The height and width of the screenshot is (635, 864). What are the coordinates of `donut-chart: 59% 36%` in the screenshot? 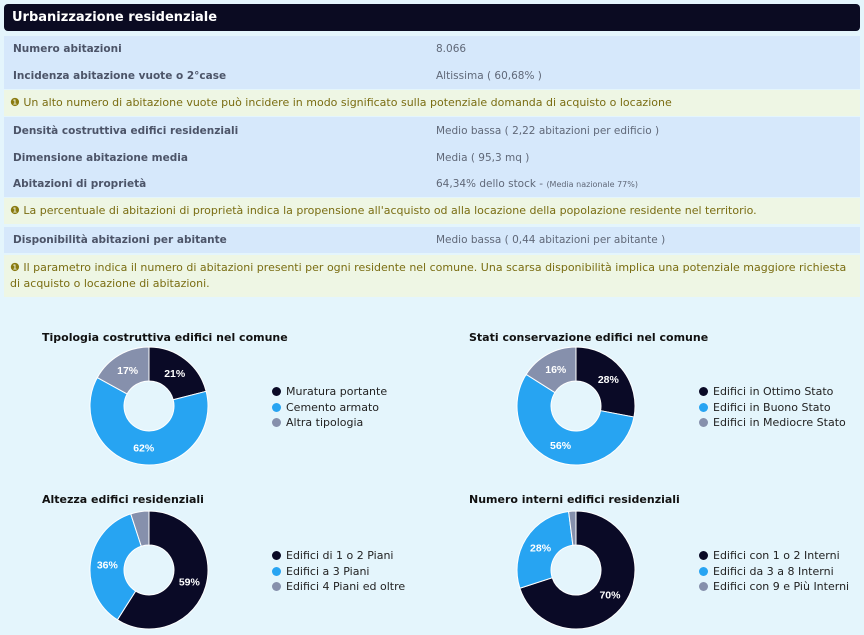 It's located at (149, 570).